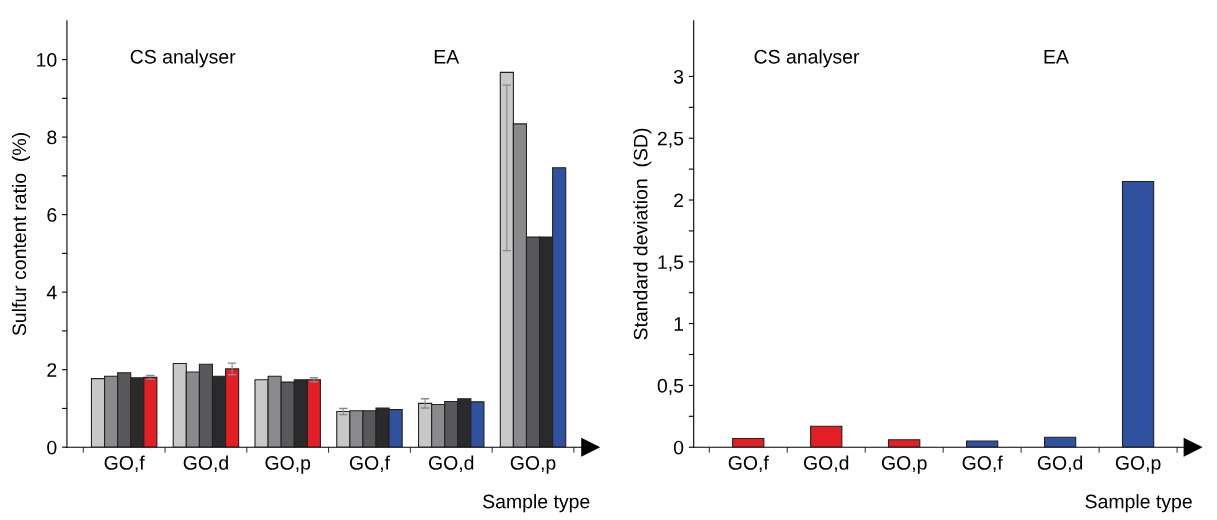 The height and width of the screenshot is (520, 1217). I want to click on y-tick-label: 10, so click(47, 60).